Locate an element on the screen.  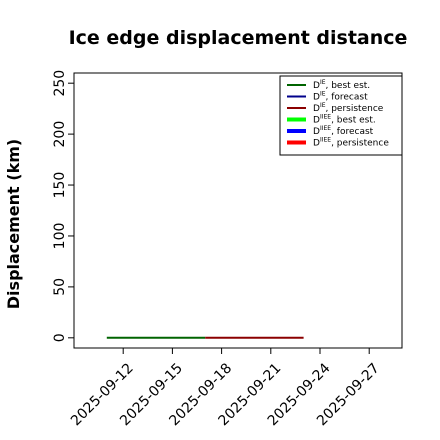
y-axis: 0 50 100 150 200 250 is located at coordinates (63, 206).